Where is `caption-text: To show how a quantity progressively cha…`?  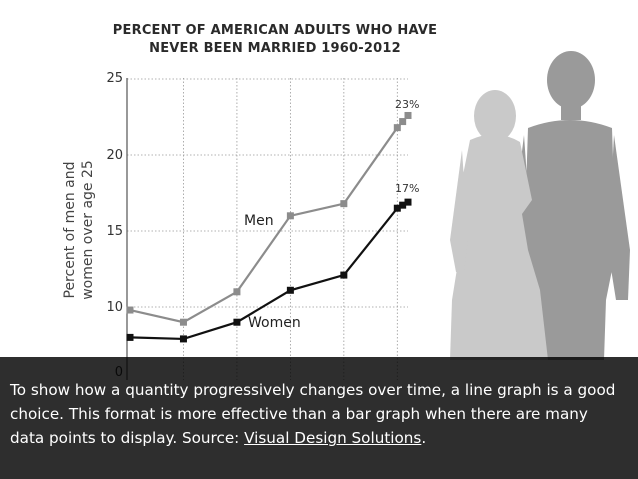
caption-text: To show how a quantity progressively cha… is located at coordinates (314, 414).